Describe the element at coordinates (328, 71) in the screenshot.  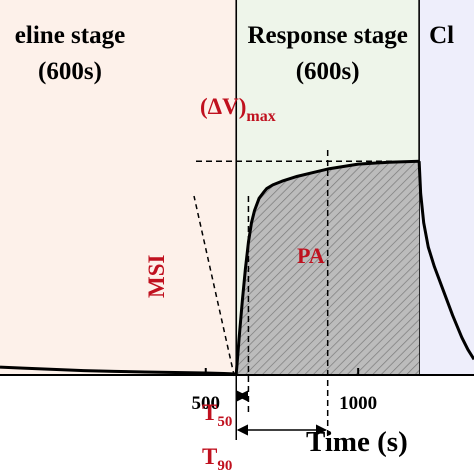
I see `stage-duration-1: (600s)` at that location.